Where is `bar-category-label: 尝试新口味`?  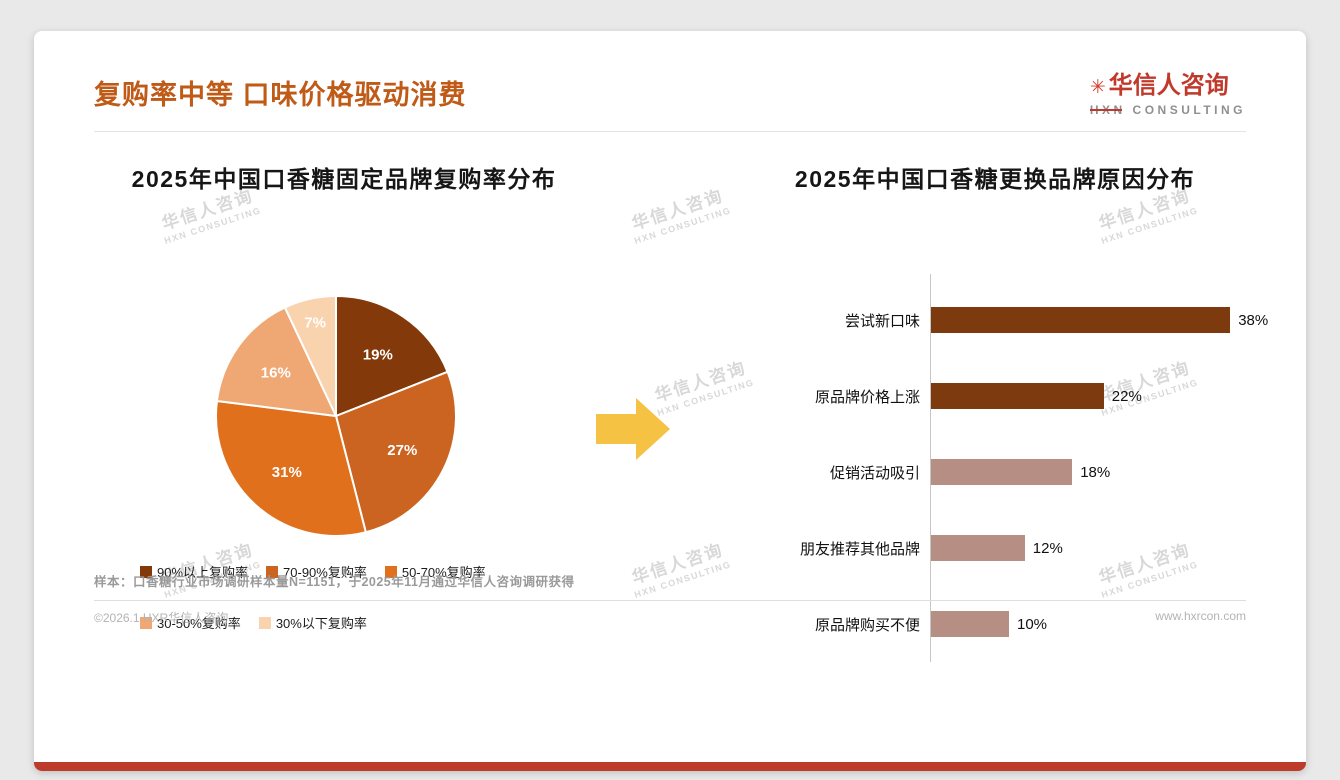 bar-category-label: 尝试新口味 is located at coordinates (882, 321).